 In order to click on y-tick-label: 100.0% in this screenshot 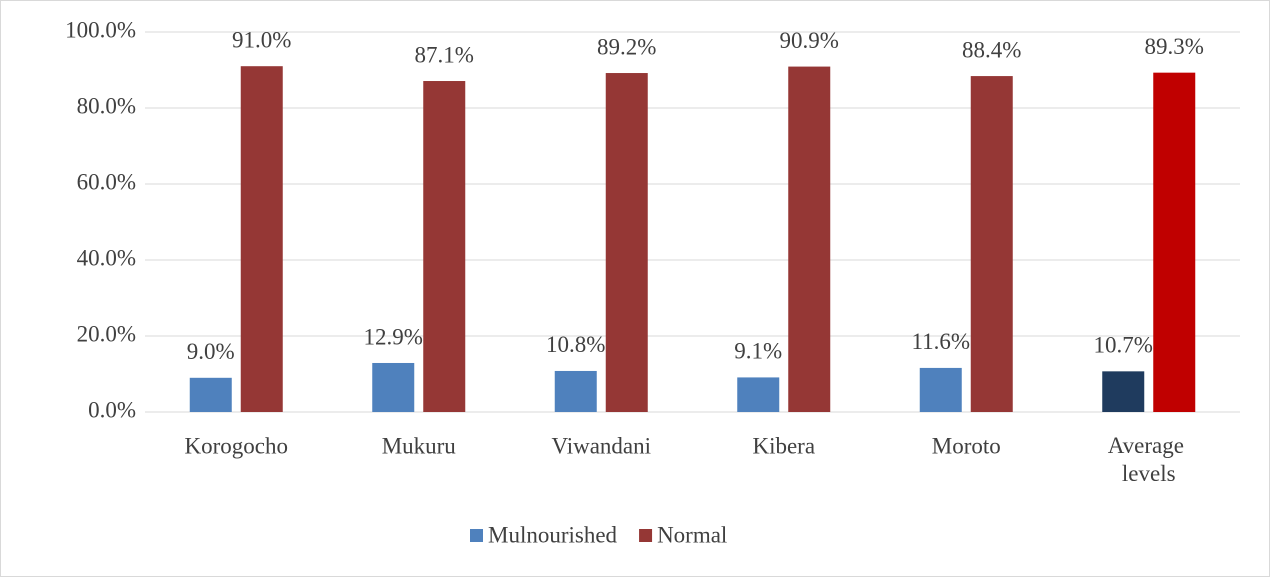, I will do `click(100, 29)`.